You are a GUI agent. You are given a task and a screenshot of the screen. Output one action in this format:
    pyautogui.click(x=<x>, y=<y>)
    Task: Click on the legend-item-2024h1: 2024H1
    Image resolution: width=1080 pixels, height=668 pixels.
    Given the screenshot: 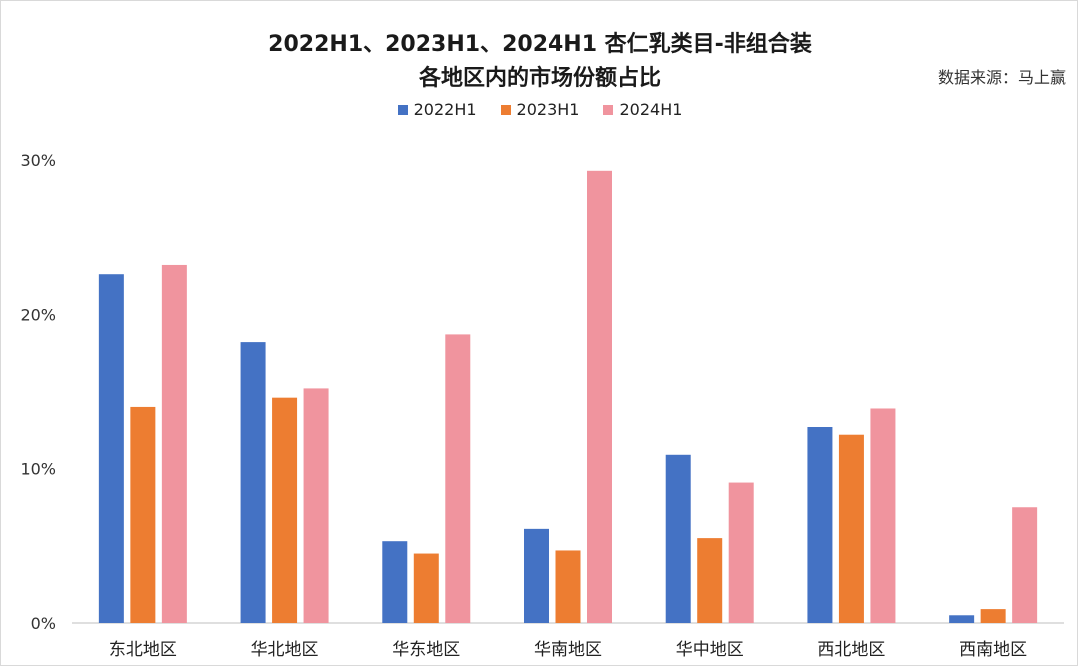 What is the action you would take?
    pyautogui.click(x=642, y=109)
    